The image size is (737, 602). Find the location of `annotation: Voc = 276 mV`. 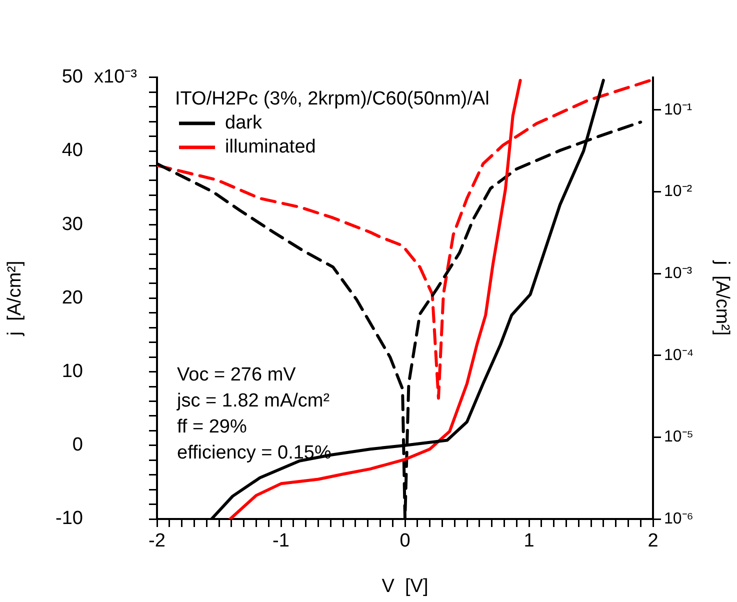

annotation: Voc = 276 mV is located at coordinates (236, 375).